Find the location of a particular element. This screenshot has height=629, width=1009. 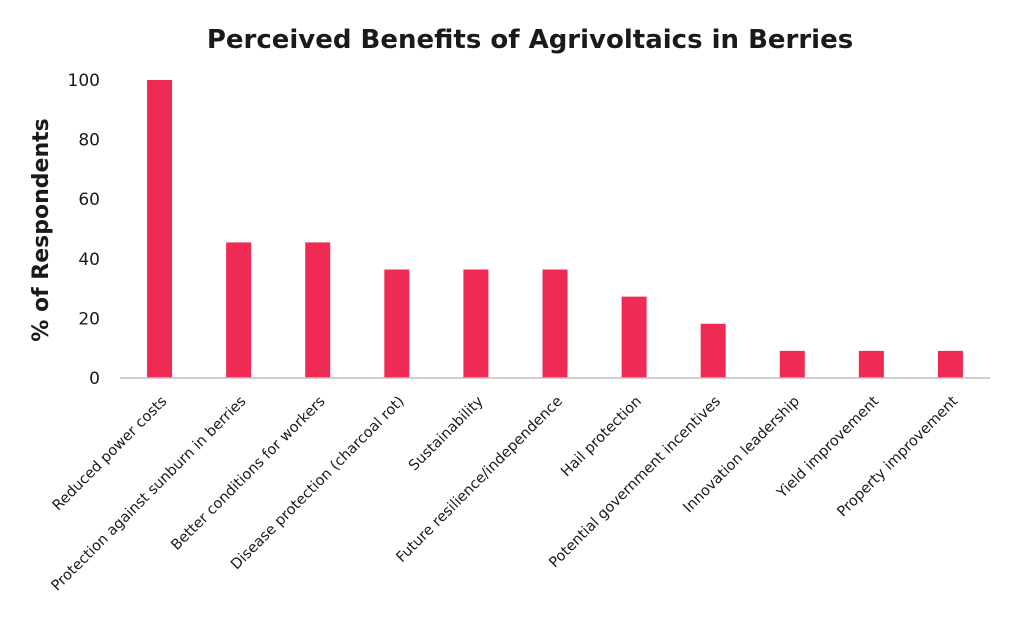

x-category-label: Hail protection is located at coordinates (601, 437).